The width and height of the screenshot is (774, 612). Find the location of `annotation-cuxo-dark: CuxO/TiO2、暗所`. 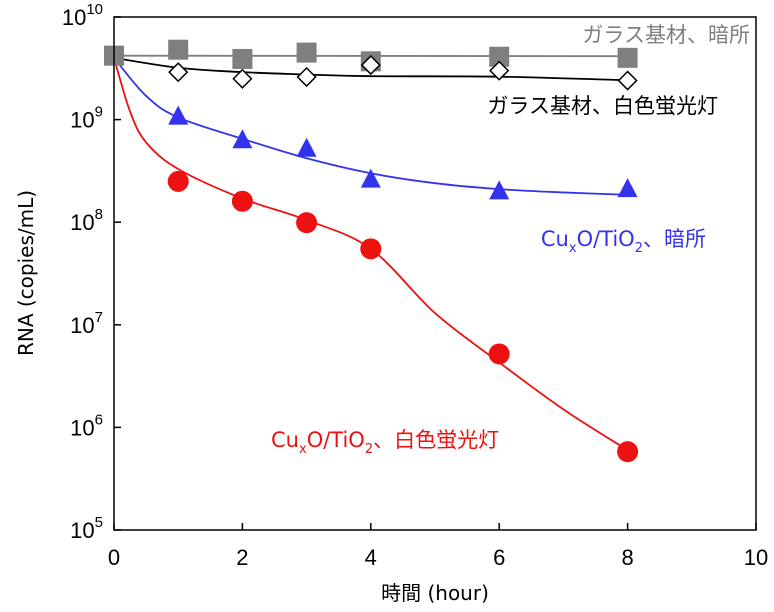

annotation-cuxo-dark: CuxO/TiO2、暗所 is located at coordinates (623, 241).